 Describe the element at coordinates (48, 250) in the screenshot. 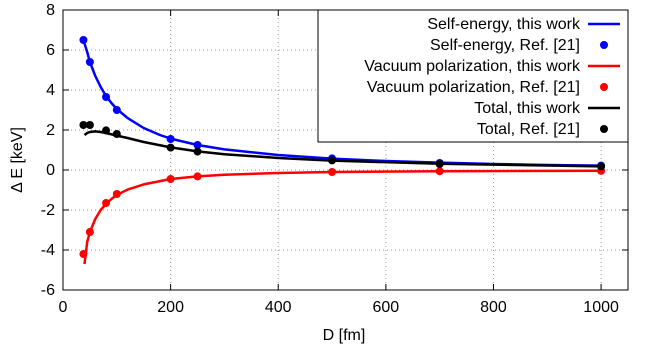

I see `y-tick-label: -4` at that location.